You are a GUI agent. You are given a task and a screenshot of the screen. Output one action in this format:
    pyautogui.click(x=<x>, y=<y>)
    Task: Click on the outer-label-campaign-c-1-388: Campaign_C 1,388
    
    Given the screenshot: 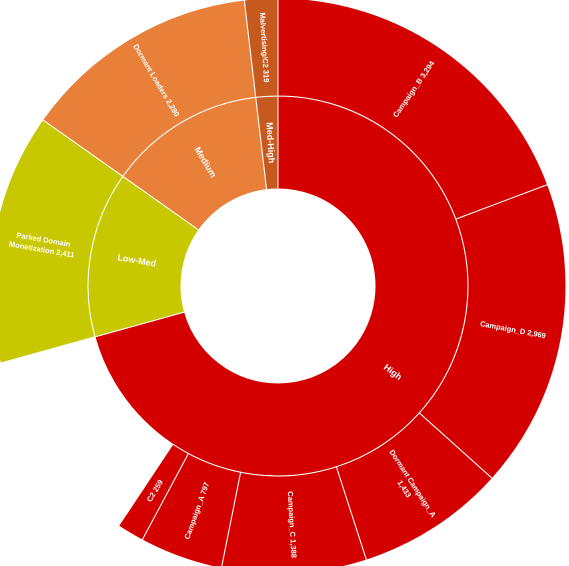 What is the action you would take?
    pyautogui.click(x=292, y=524)
    